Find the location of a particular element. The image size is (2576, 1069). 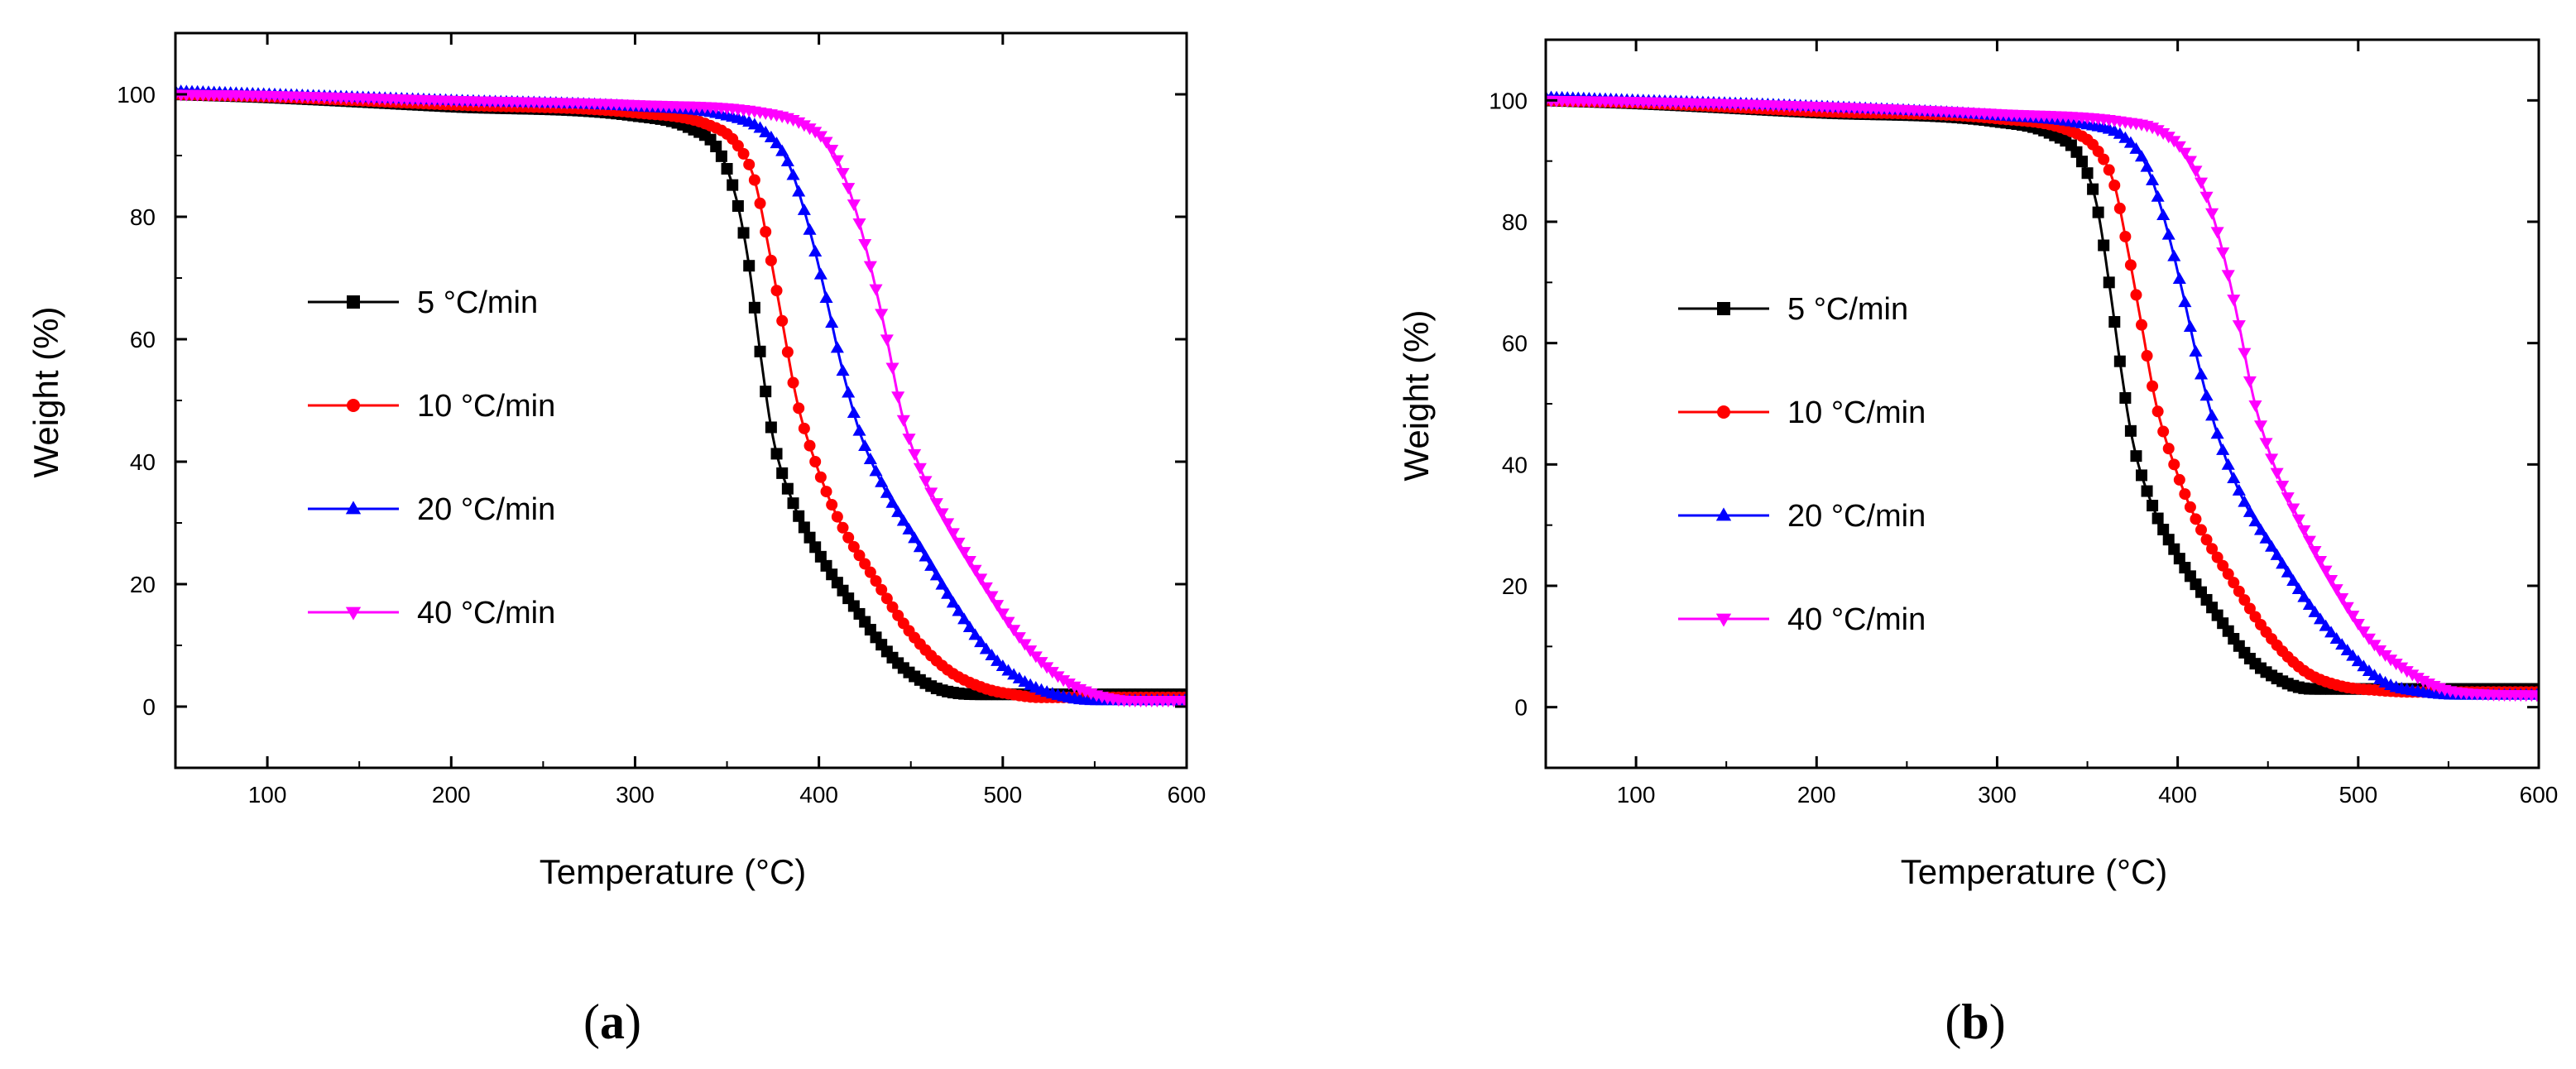

x-tick-label: 500 is located at coordinates (2358, 795).